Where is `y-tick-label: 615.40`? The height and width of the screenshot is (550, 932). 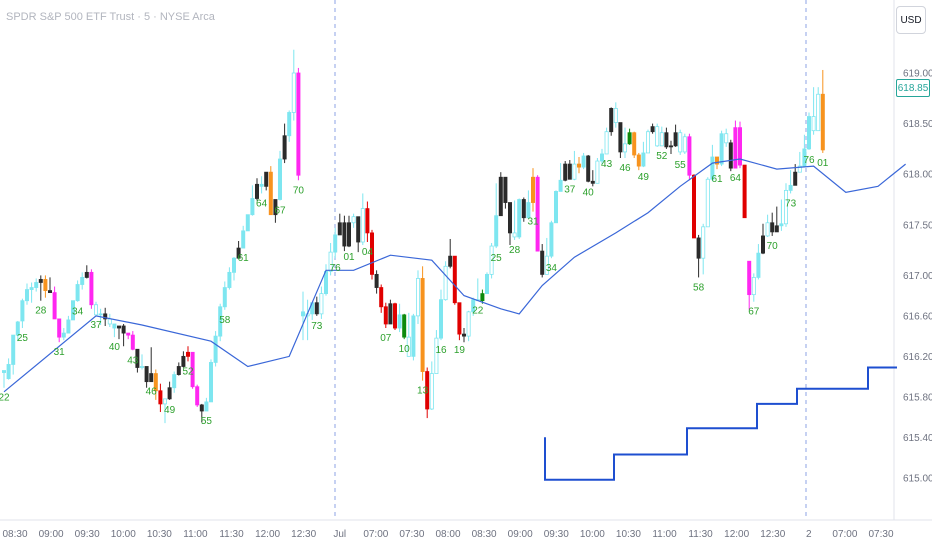
y-tick-label: 615.40 is located at coordinates (917, 438).